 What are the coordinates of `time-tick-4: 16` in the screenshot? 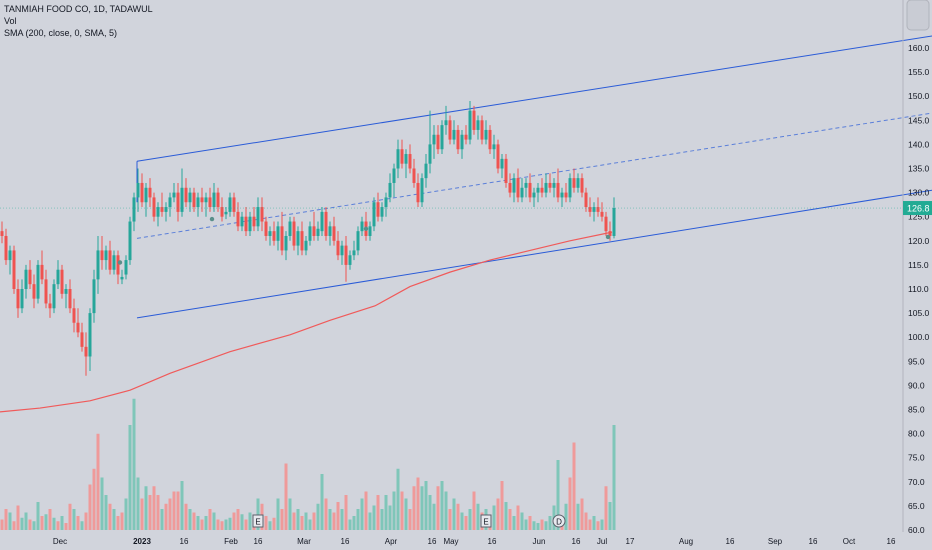 It's located at (258, 541).